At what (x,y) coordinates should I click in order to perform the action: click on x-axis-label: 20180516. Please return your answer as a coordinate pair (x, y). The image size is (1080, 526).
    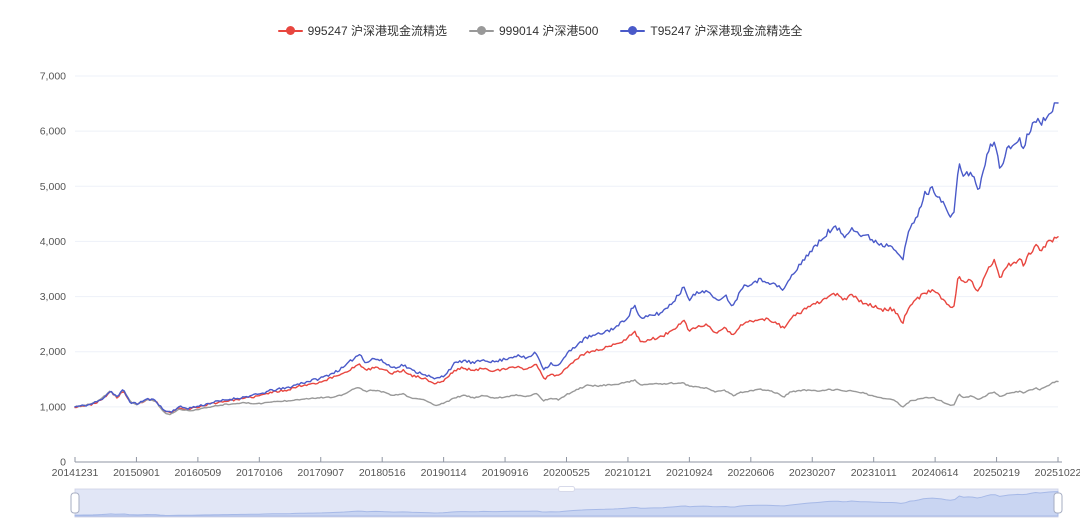
    Looking at the image, I should click on (382, 473).